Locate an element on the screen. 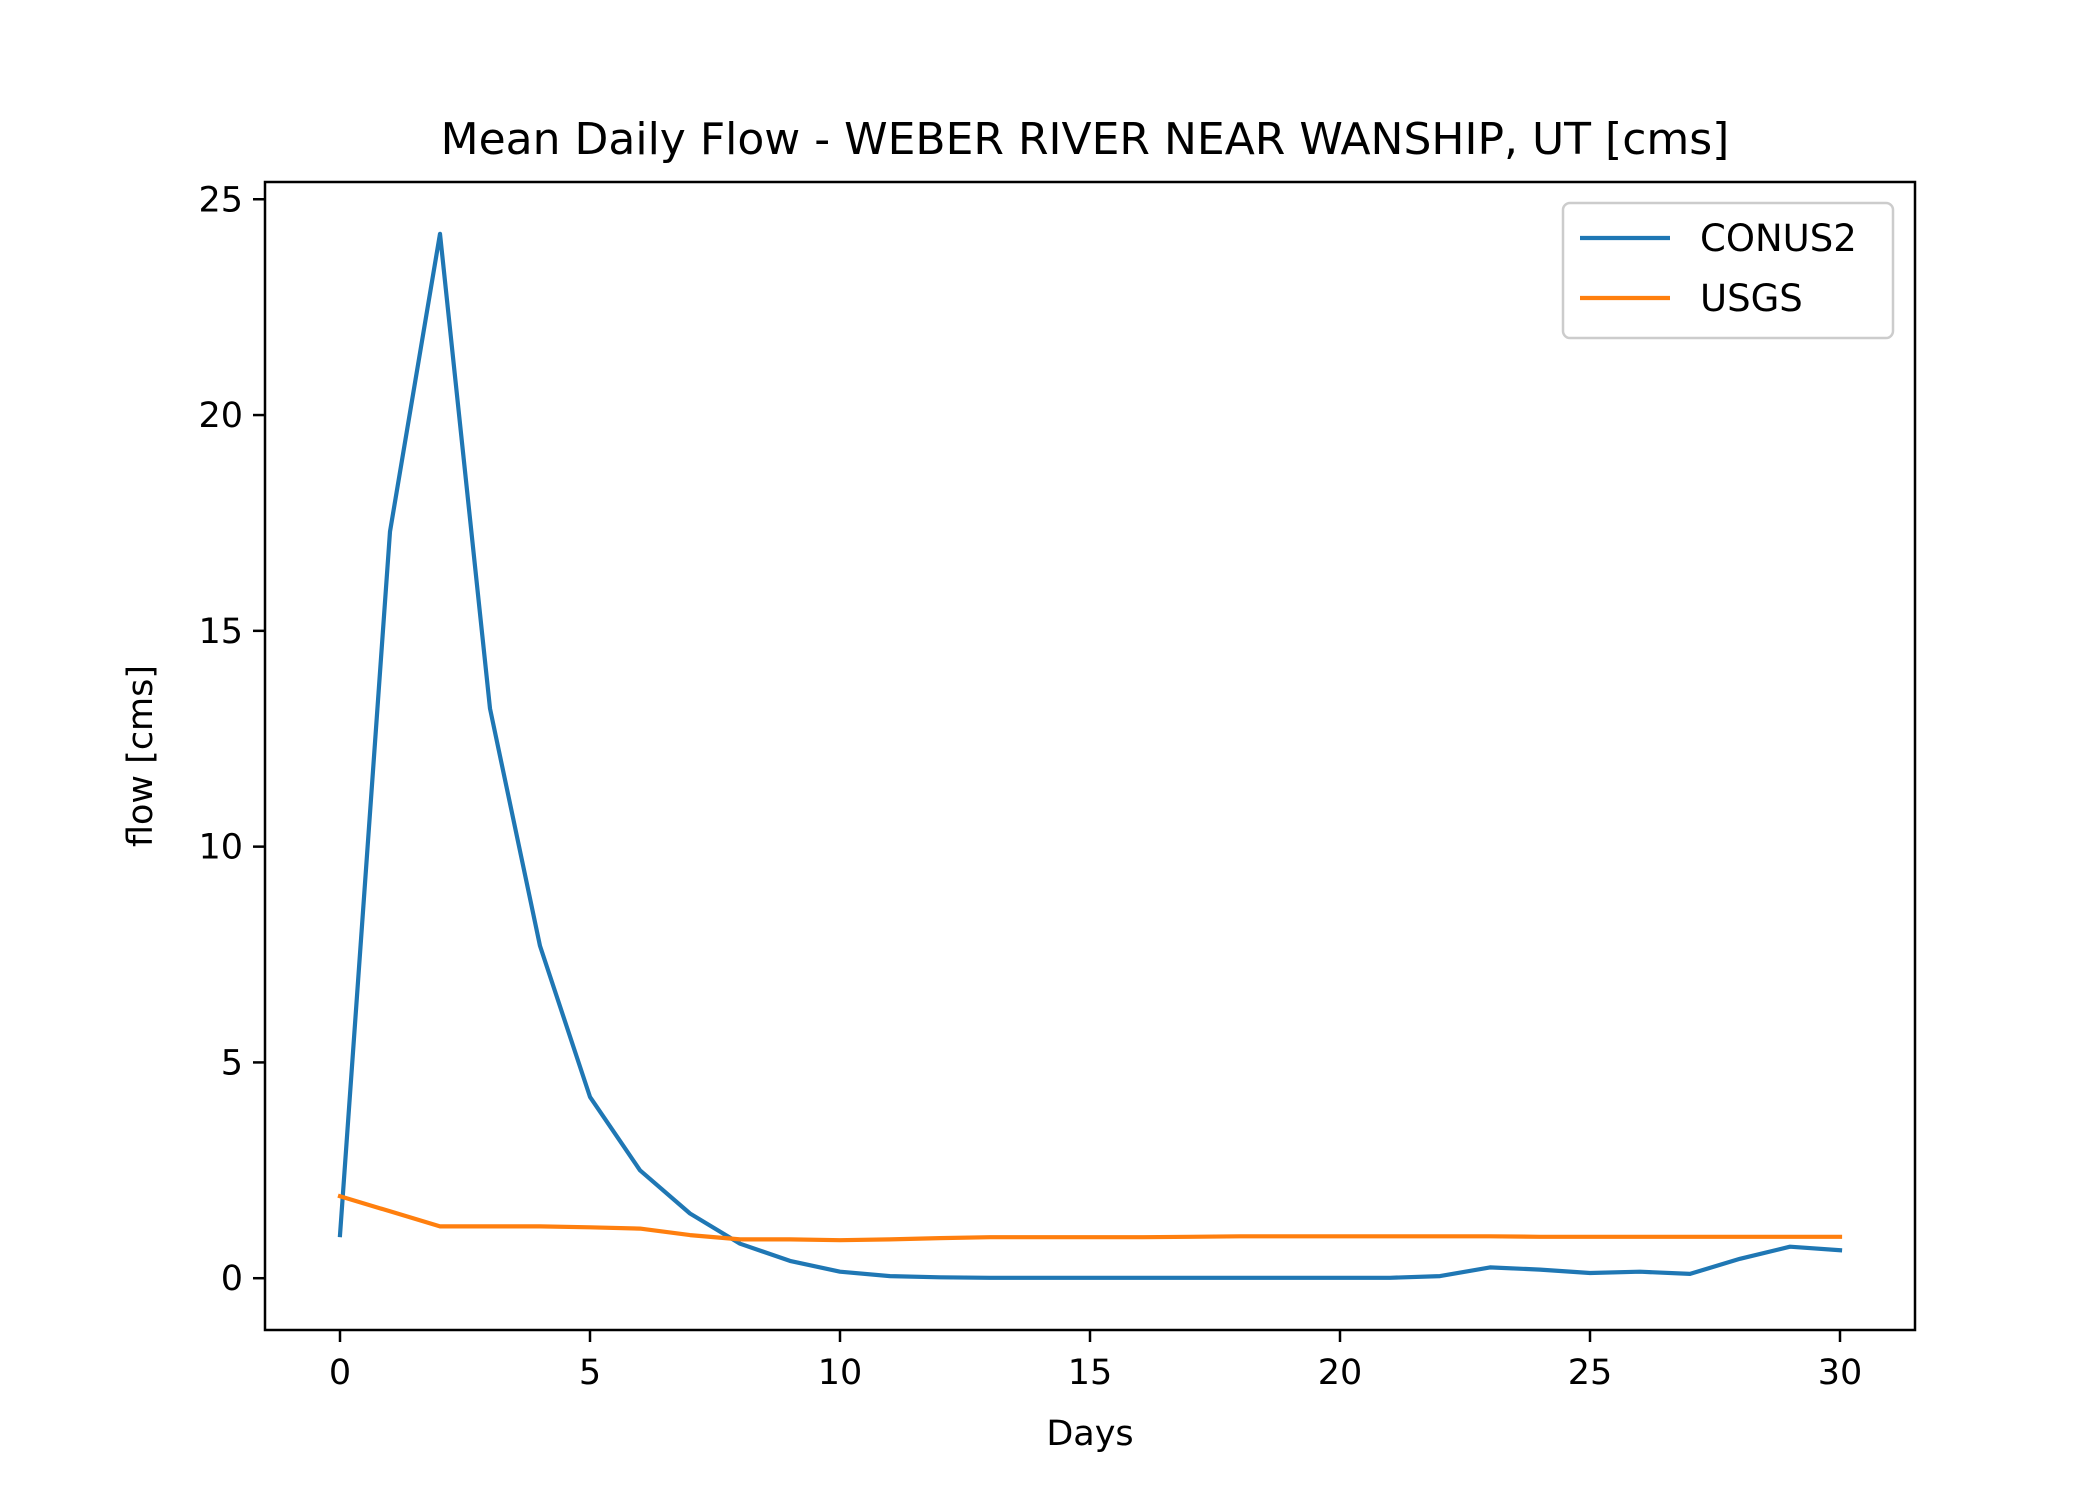 The image size is (2100, 1500). legend-label-usgs: USGS is located at coordinates (1751, 298).